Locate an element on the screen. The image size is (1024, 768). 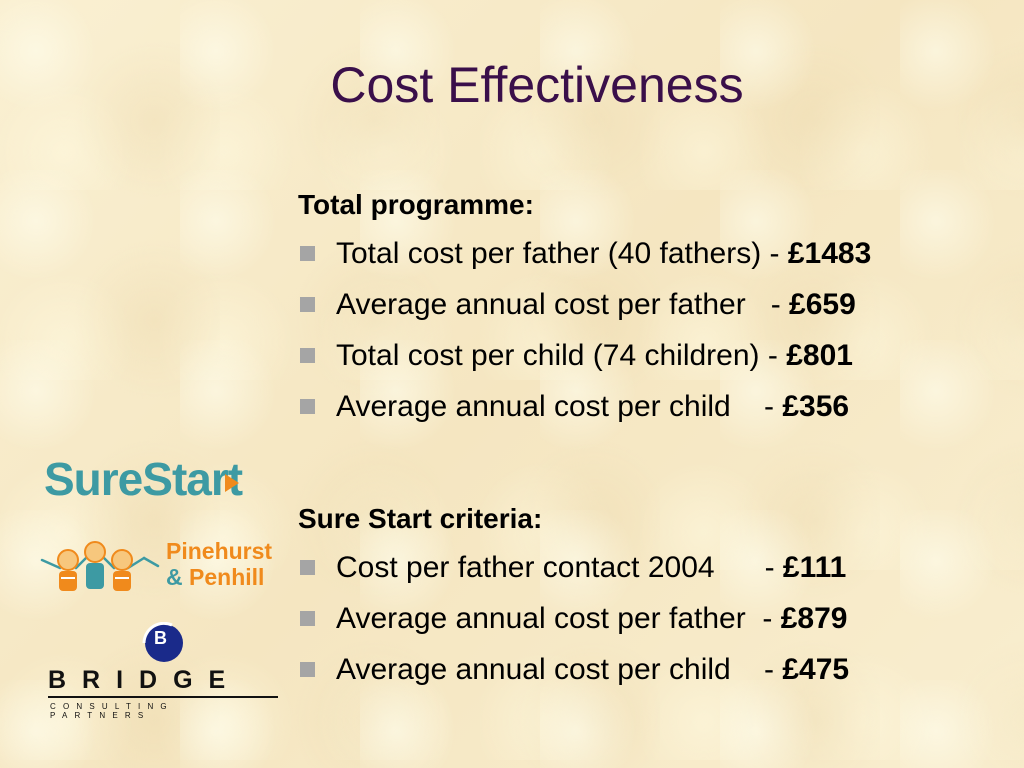
item-value: £111 is located at coordinates (814, 567).